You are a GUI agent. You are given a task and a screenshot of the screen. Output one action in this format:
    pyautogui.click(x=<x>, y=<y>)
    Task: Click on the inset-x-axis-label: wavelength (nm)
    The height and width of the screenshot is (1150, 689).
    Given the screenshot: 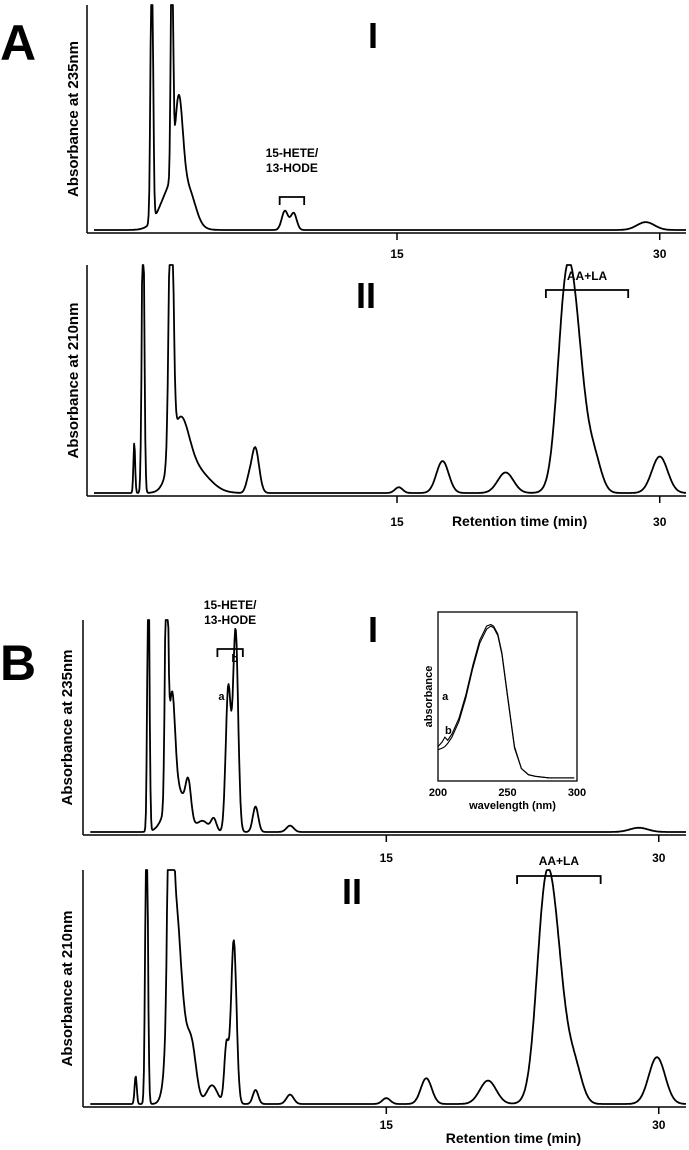 What is the action you would take?
    pyautogui.click(x=512, y=806)
    